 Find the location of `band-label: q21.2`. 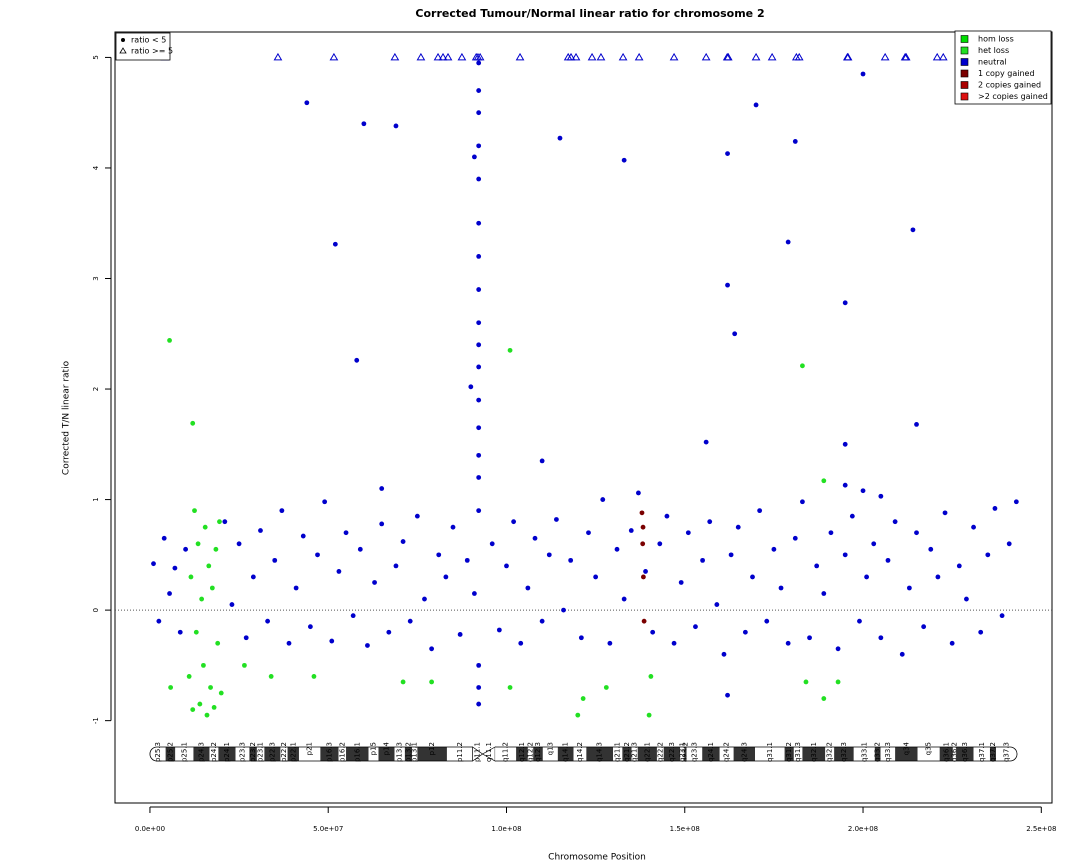

band-label: q21.2 is located at coordinates (627, 752).